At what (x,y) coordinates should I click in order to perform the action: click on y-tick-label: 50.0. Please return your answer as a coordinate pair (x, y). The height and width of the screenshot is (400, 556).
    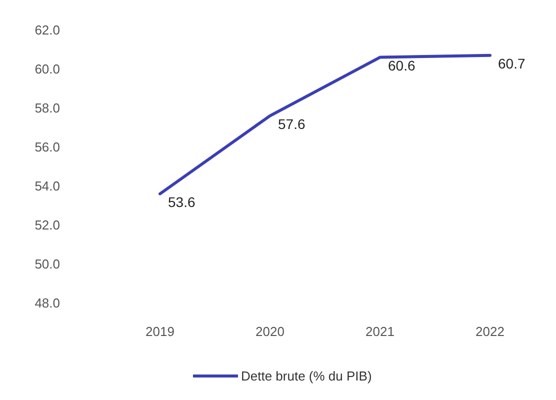
    Looking at the image, I should click on (47, 264).